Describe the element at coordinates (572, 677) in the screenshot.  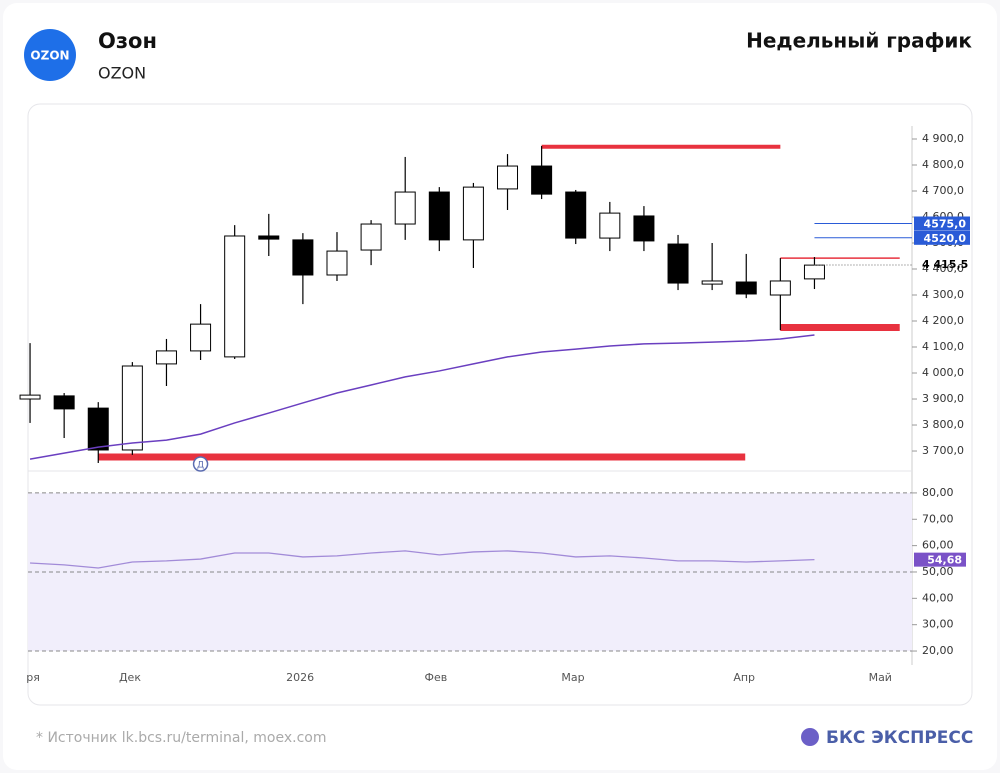
I see `x-tick-label: Мар` at that location.